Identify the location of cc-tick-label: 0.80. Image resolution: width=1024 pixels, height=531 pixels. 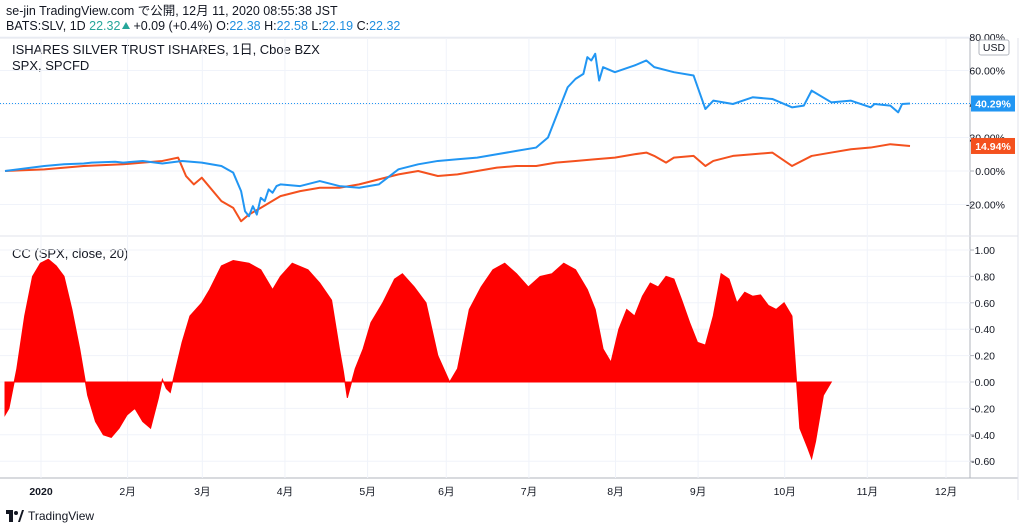
(985, 277).